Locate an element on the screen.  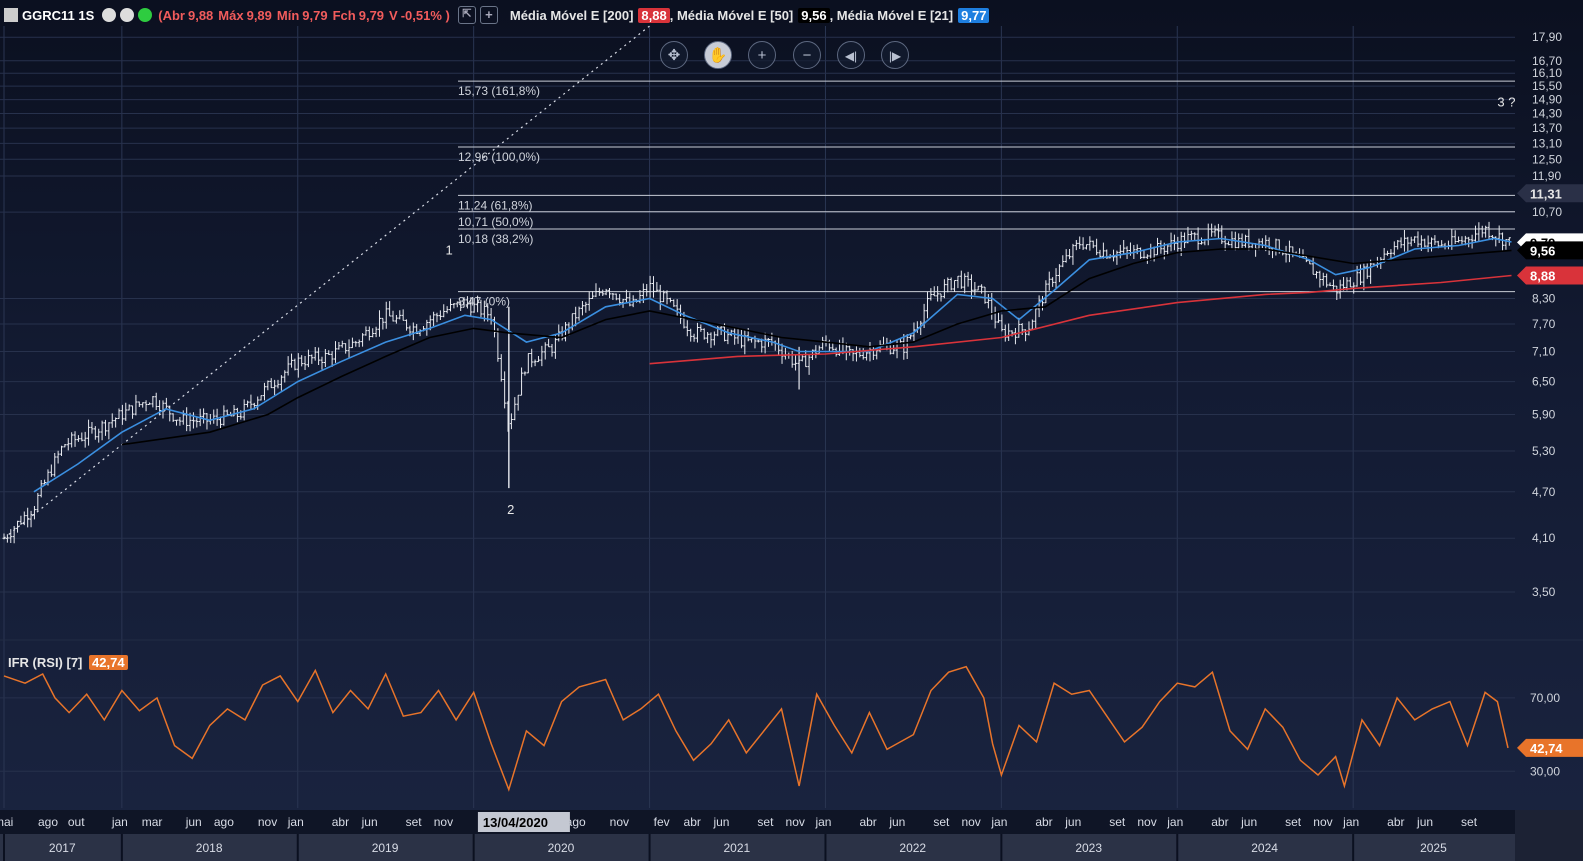
axis-corner is located at coordinates (1549, 835).